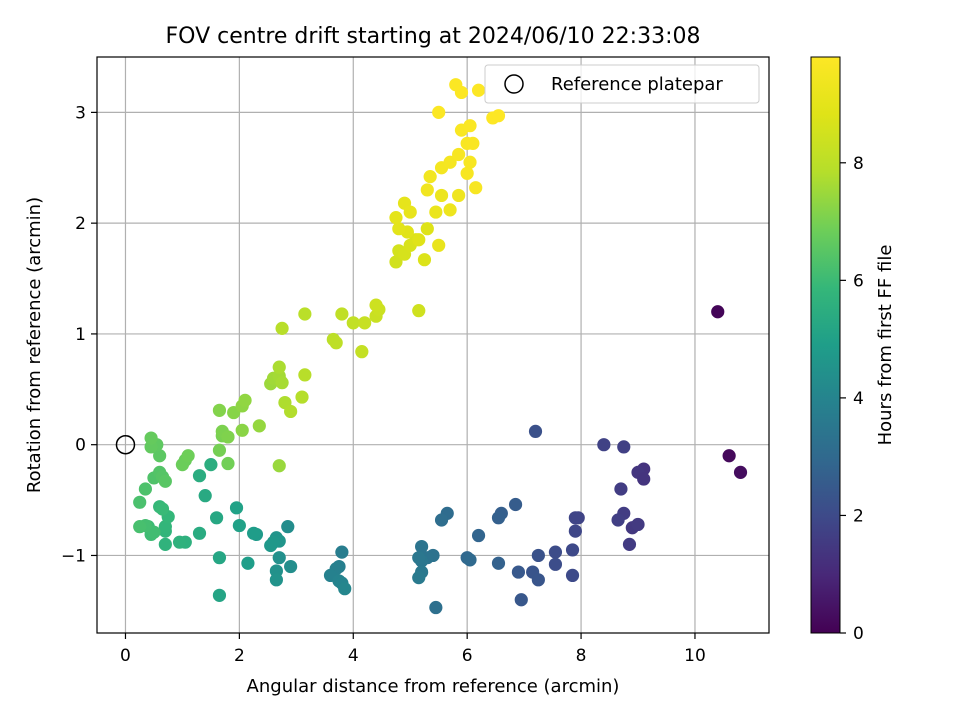 The height and width of the screenshot is (720, 960). What do you see at coordinates (239, 656) in the screenshot?
I see `x-tick-label: 2` at bounding box center [239, 656].